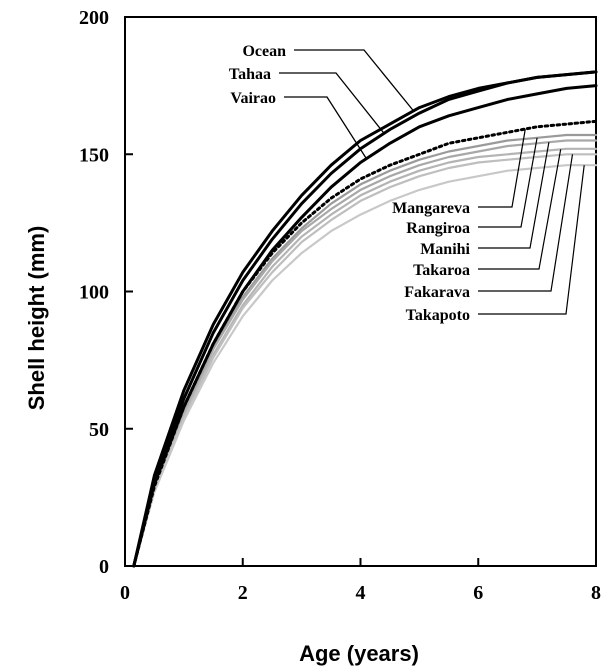 The height and width of the screenshot is (672, 603). What do you see at coordinates (478, 593) in the screenshot?
I see `x-tick-label: 6` at bounding box center [478, 593].